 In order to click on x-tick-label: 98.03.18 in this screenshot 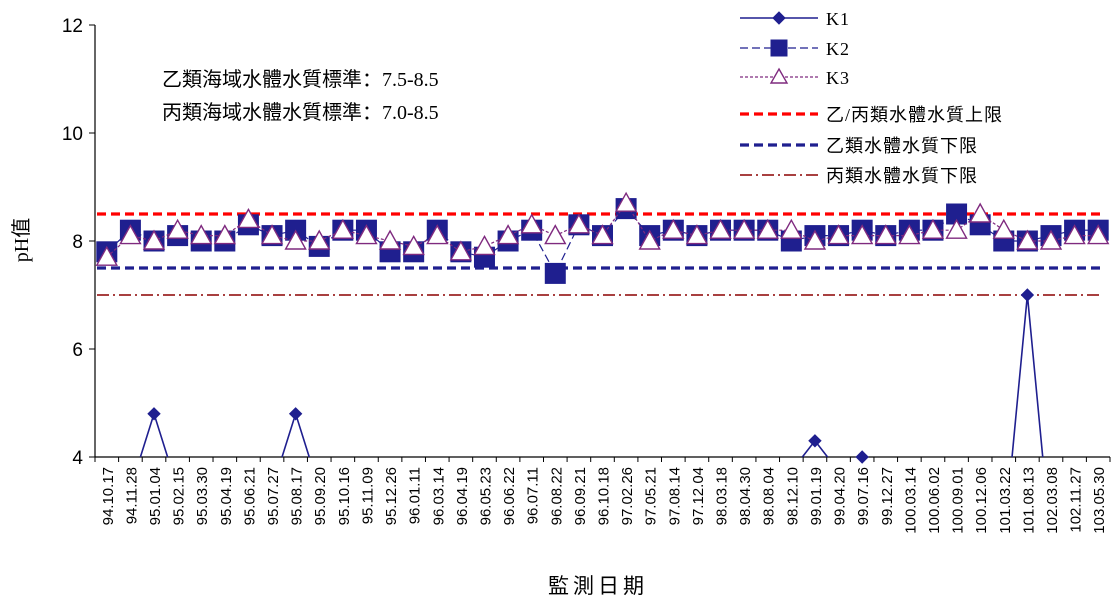, I will do `click(722, 496)`.